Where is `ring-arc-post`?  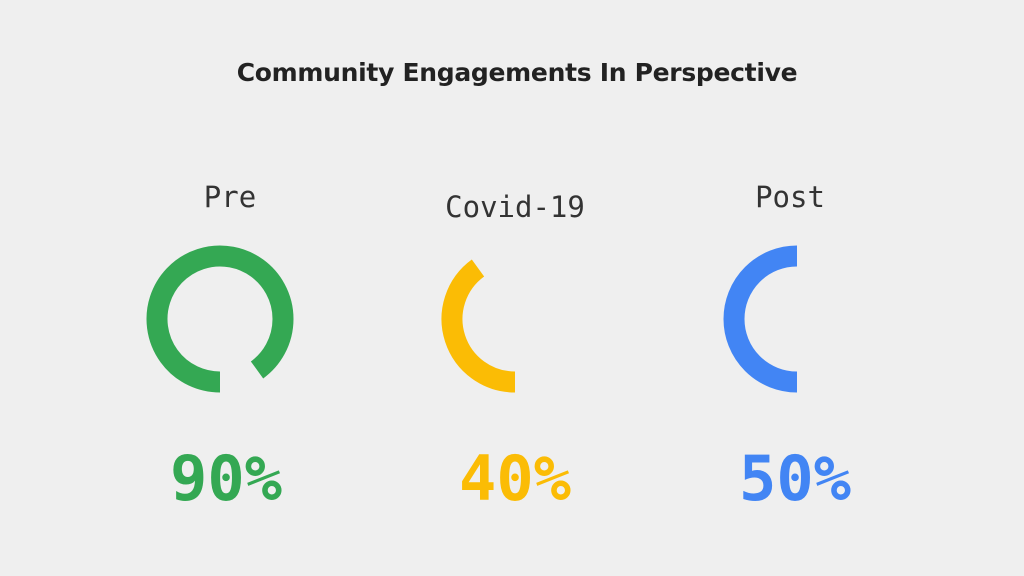
ring-arc-post is located at coordinates (760, 319).